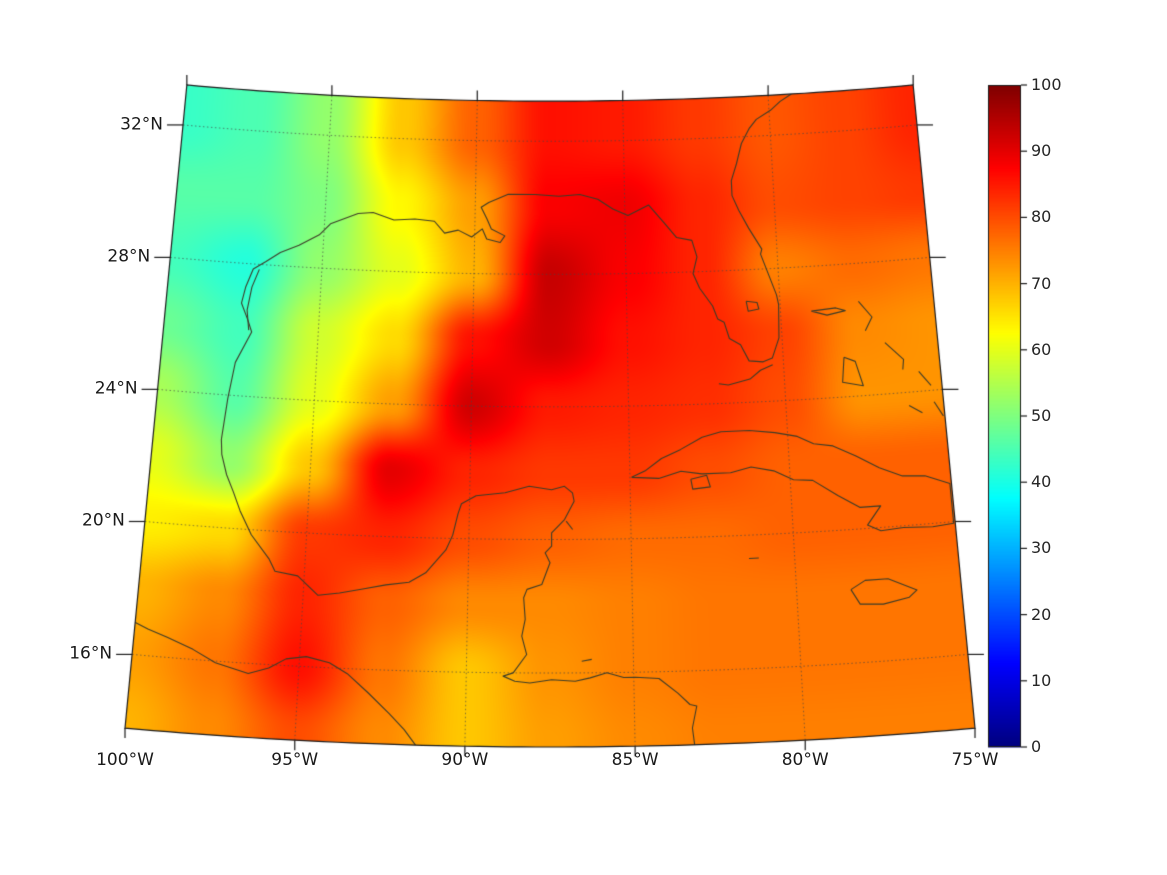 This screenshot has height=875, width=1167. Describe the element at coordinates (805, 760) in the screenshot. I see `lon-tick-label: 80°W` at that location.